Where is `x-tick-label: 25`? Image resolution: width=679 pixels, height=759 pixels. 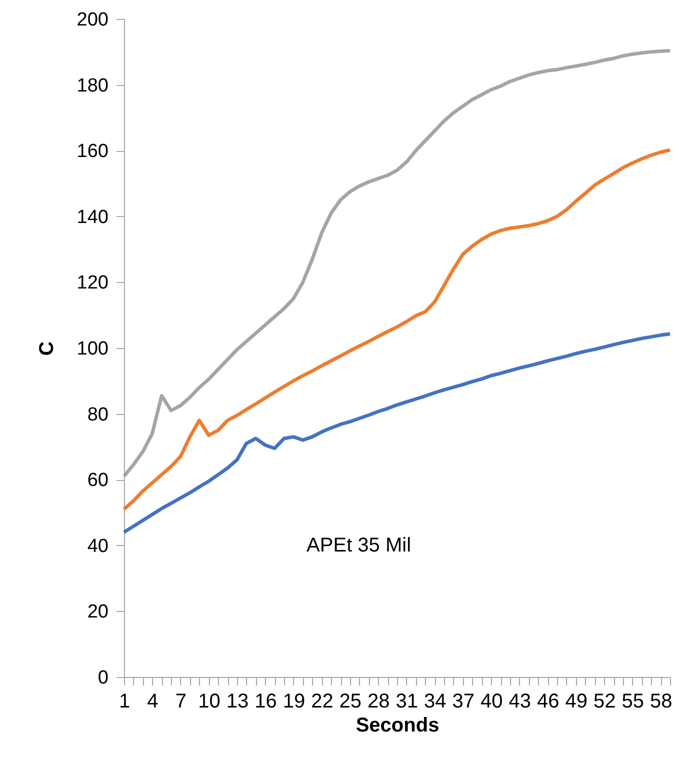 x-tick-label: 25 is located at coordinates (350, 701).